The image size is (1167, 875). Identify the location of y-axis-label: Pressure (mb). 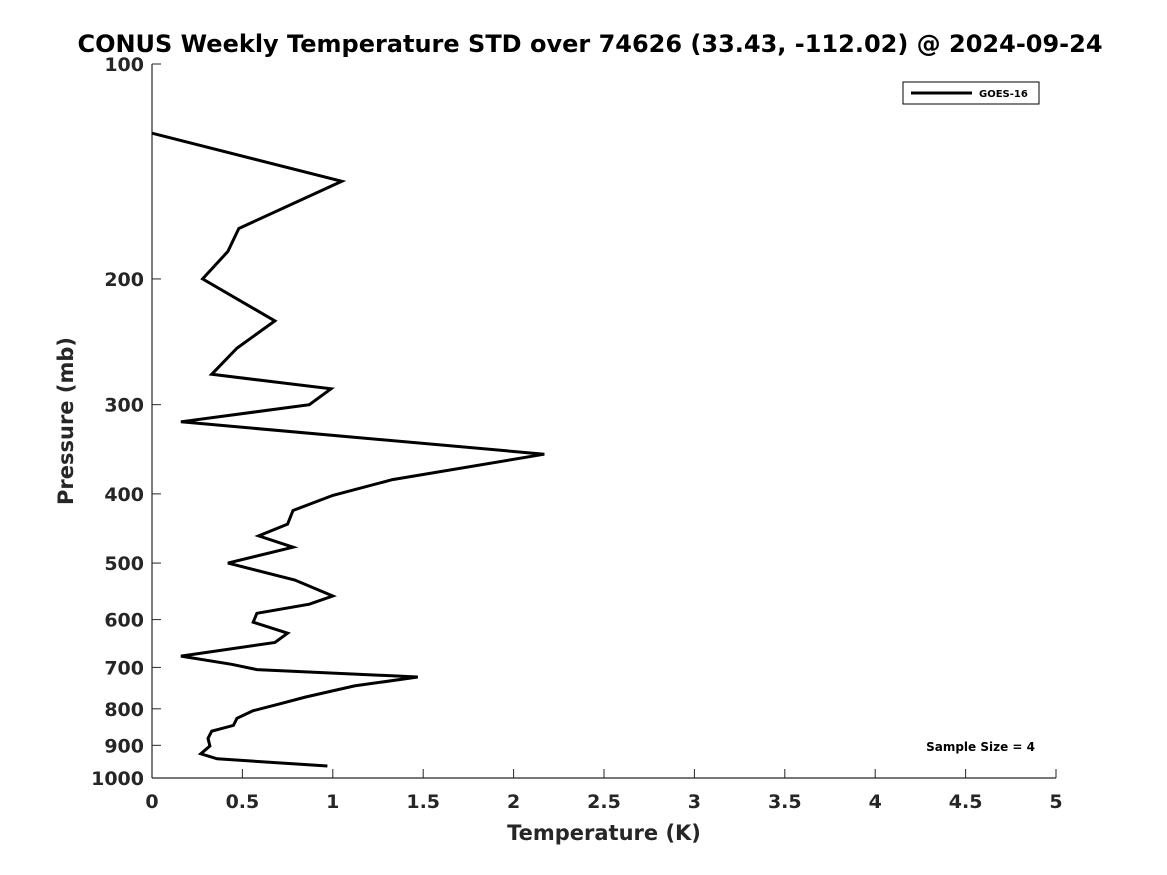
(66, 421).